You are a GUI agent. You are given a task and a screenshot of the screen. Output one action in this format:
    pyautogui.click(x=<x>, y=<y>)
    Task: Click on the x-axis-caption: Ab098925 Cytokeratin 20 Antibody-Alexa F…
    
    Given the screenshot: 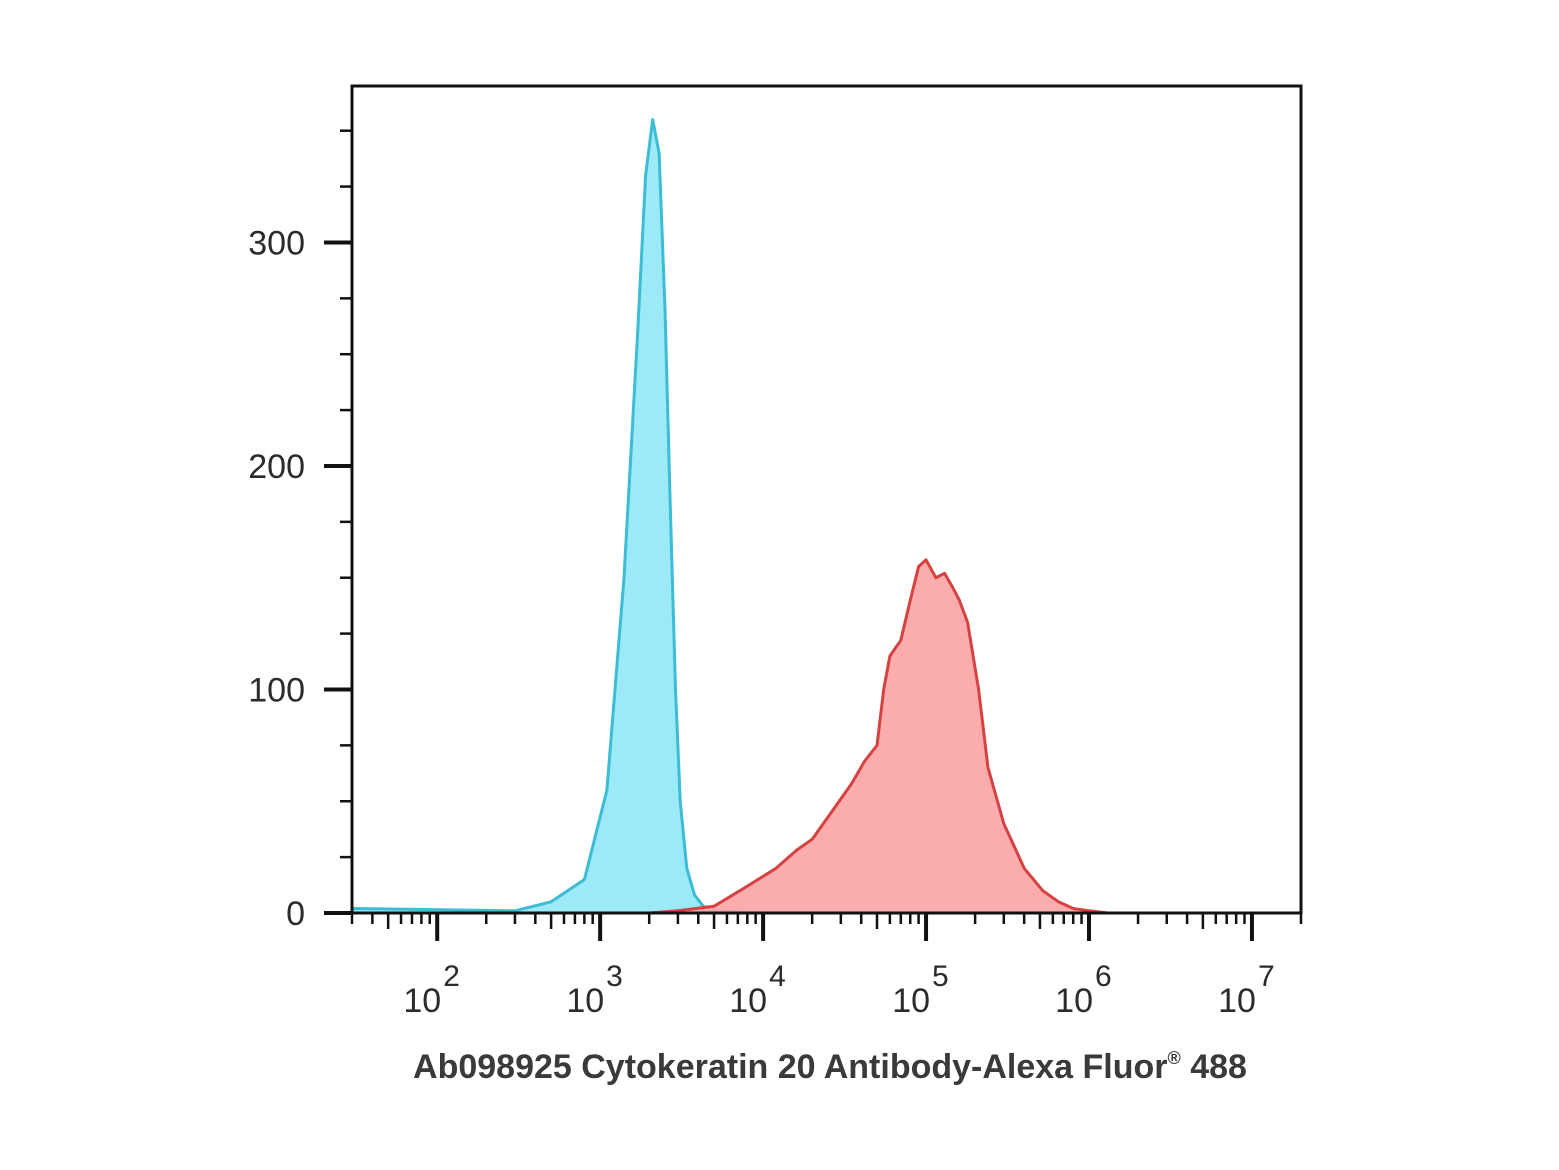 What is the action you would take?
    pyautogui.click(x=779, y=1067)
    